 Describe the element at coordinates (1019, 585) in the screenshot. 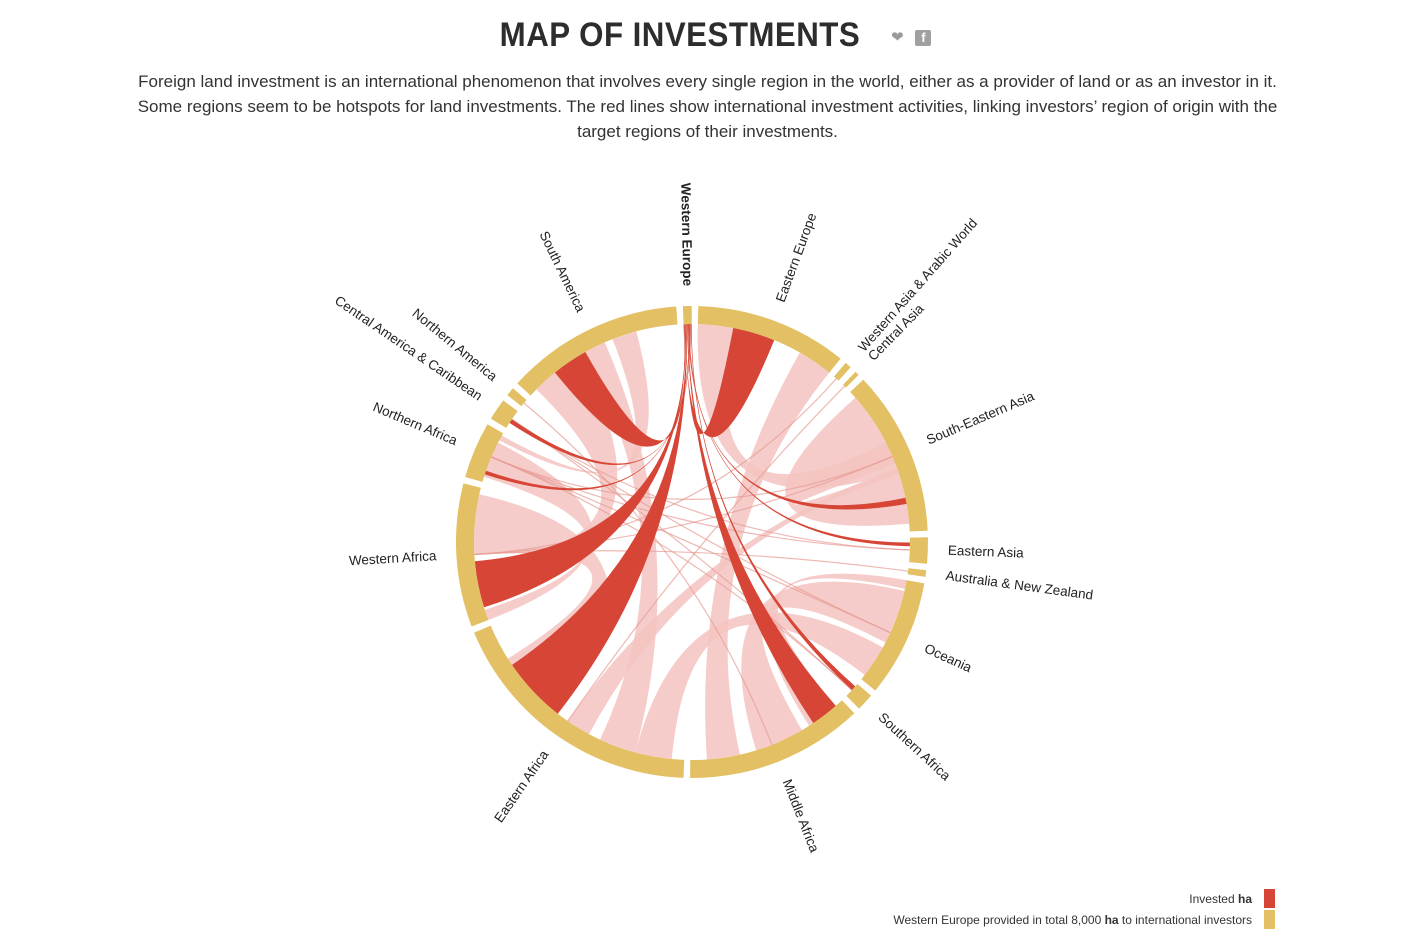

I see `region-label-australia-and-new-zealand: Australia & New Zealand` at that location.